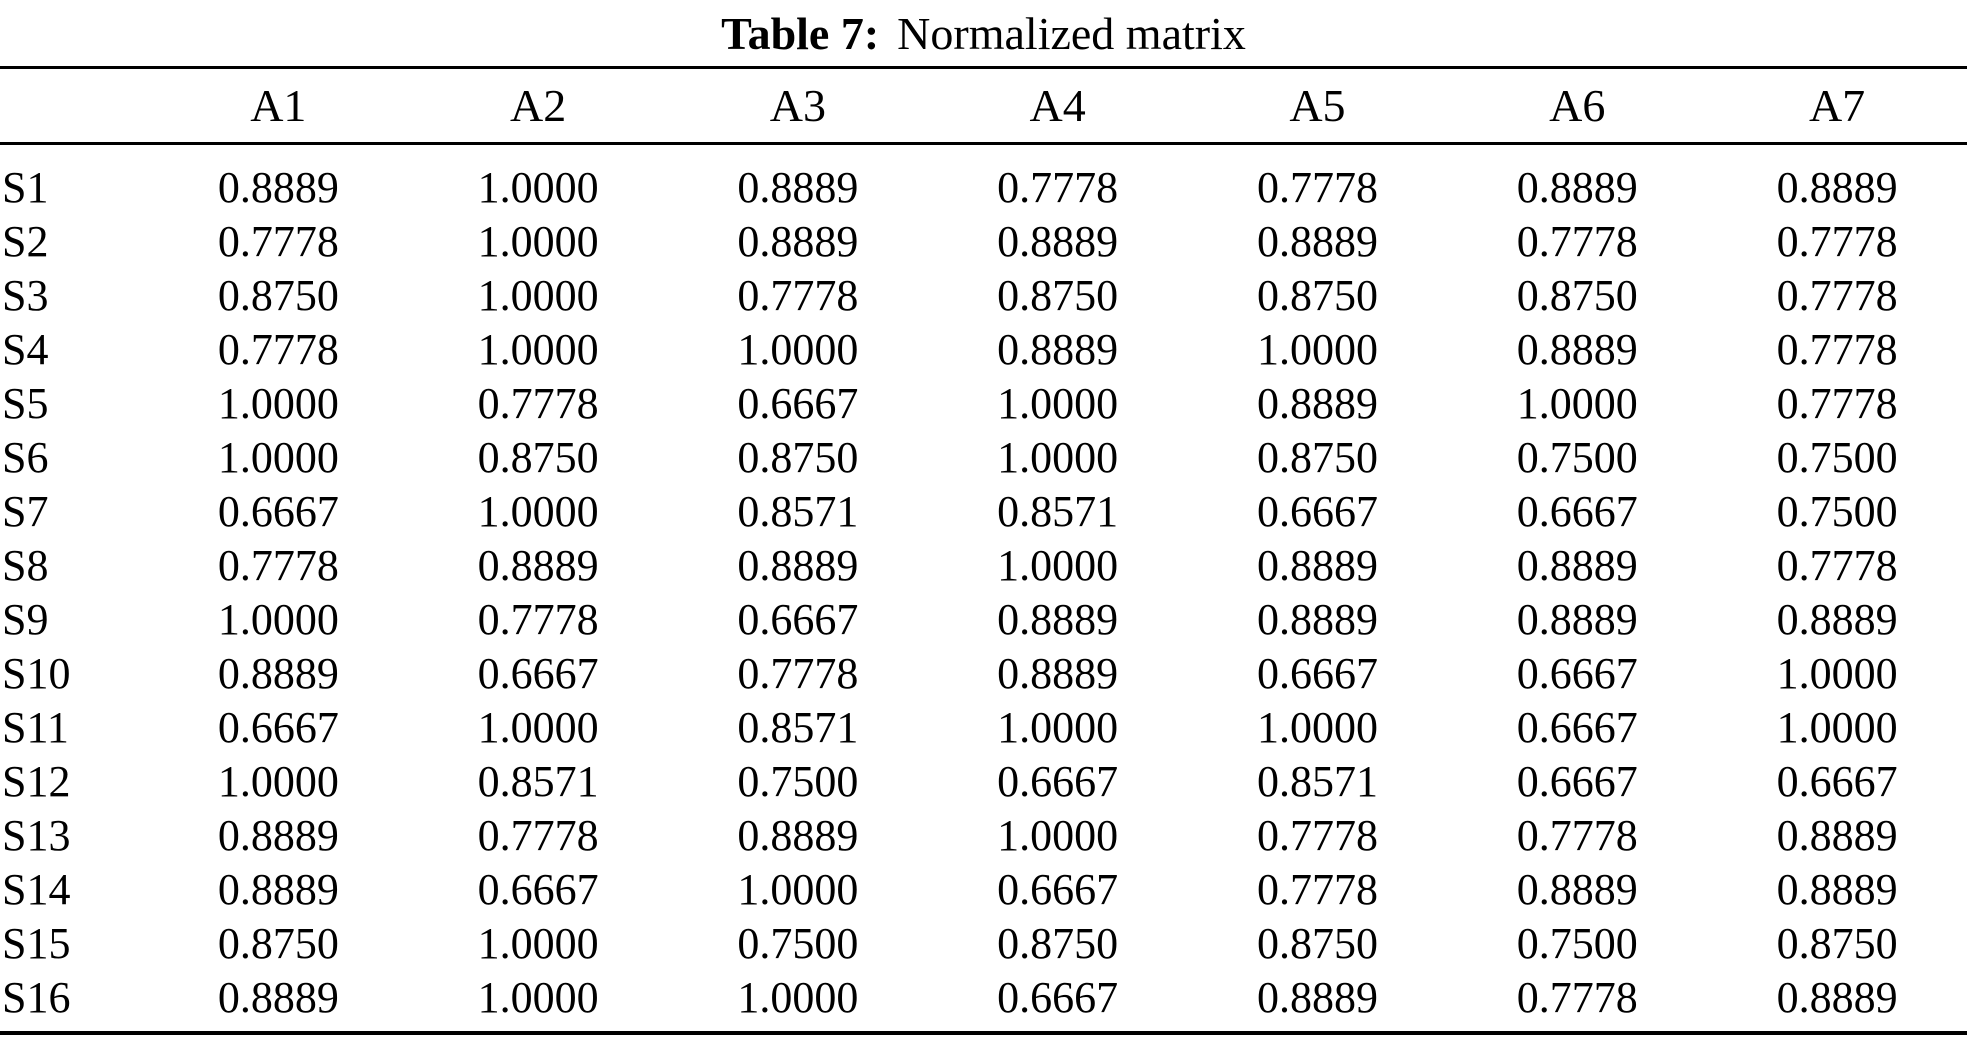 The width and height of the screenshot is (1967, 1050). I want to click on row-label: S2, so click(25, 241).